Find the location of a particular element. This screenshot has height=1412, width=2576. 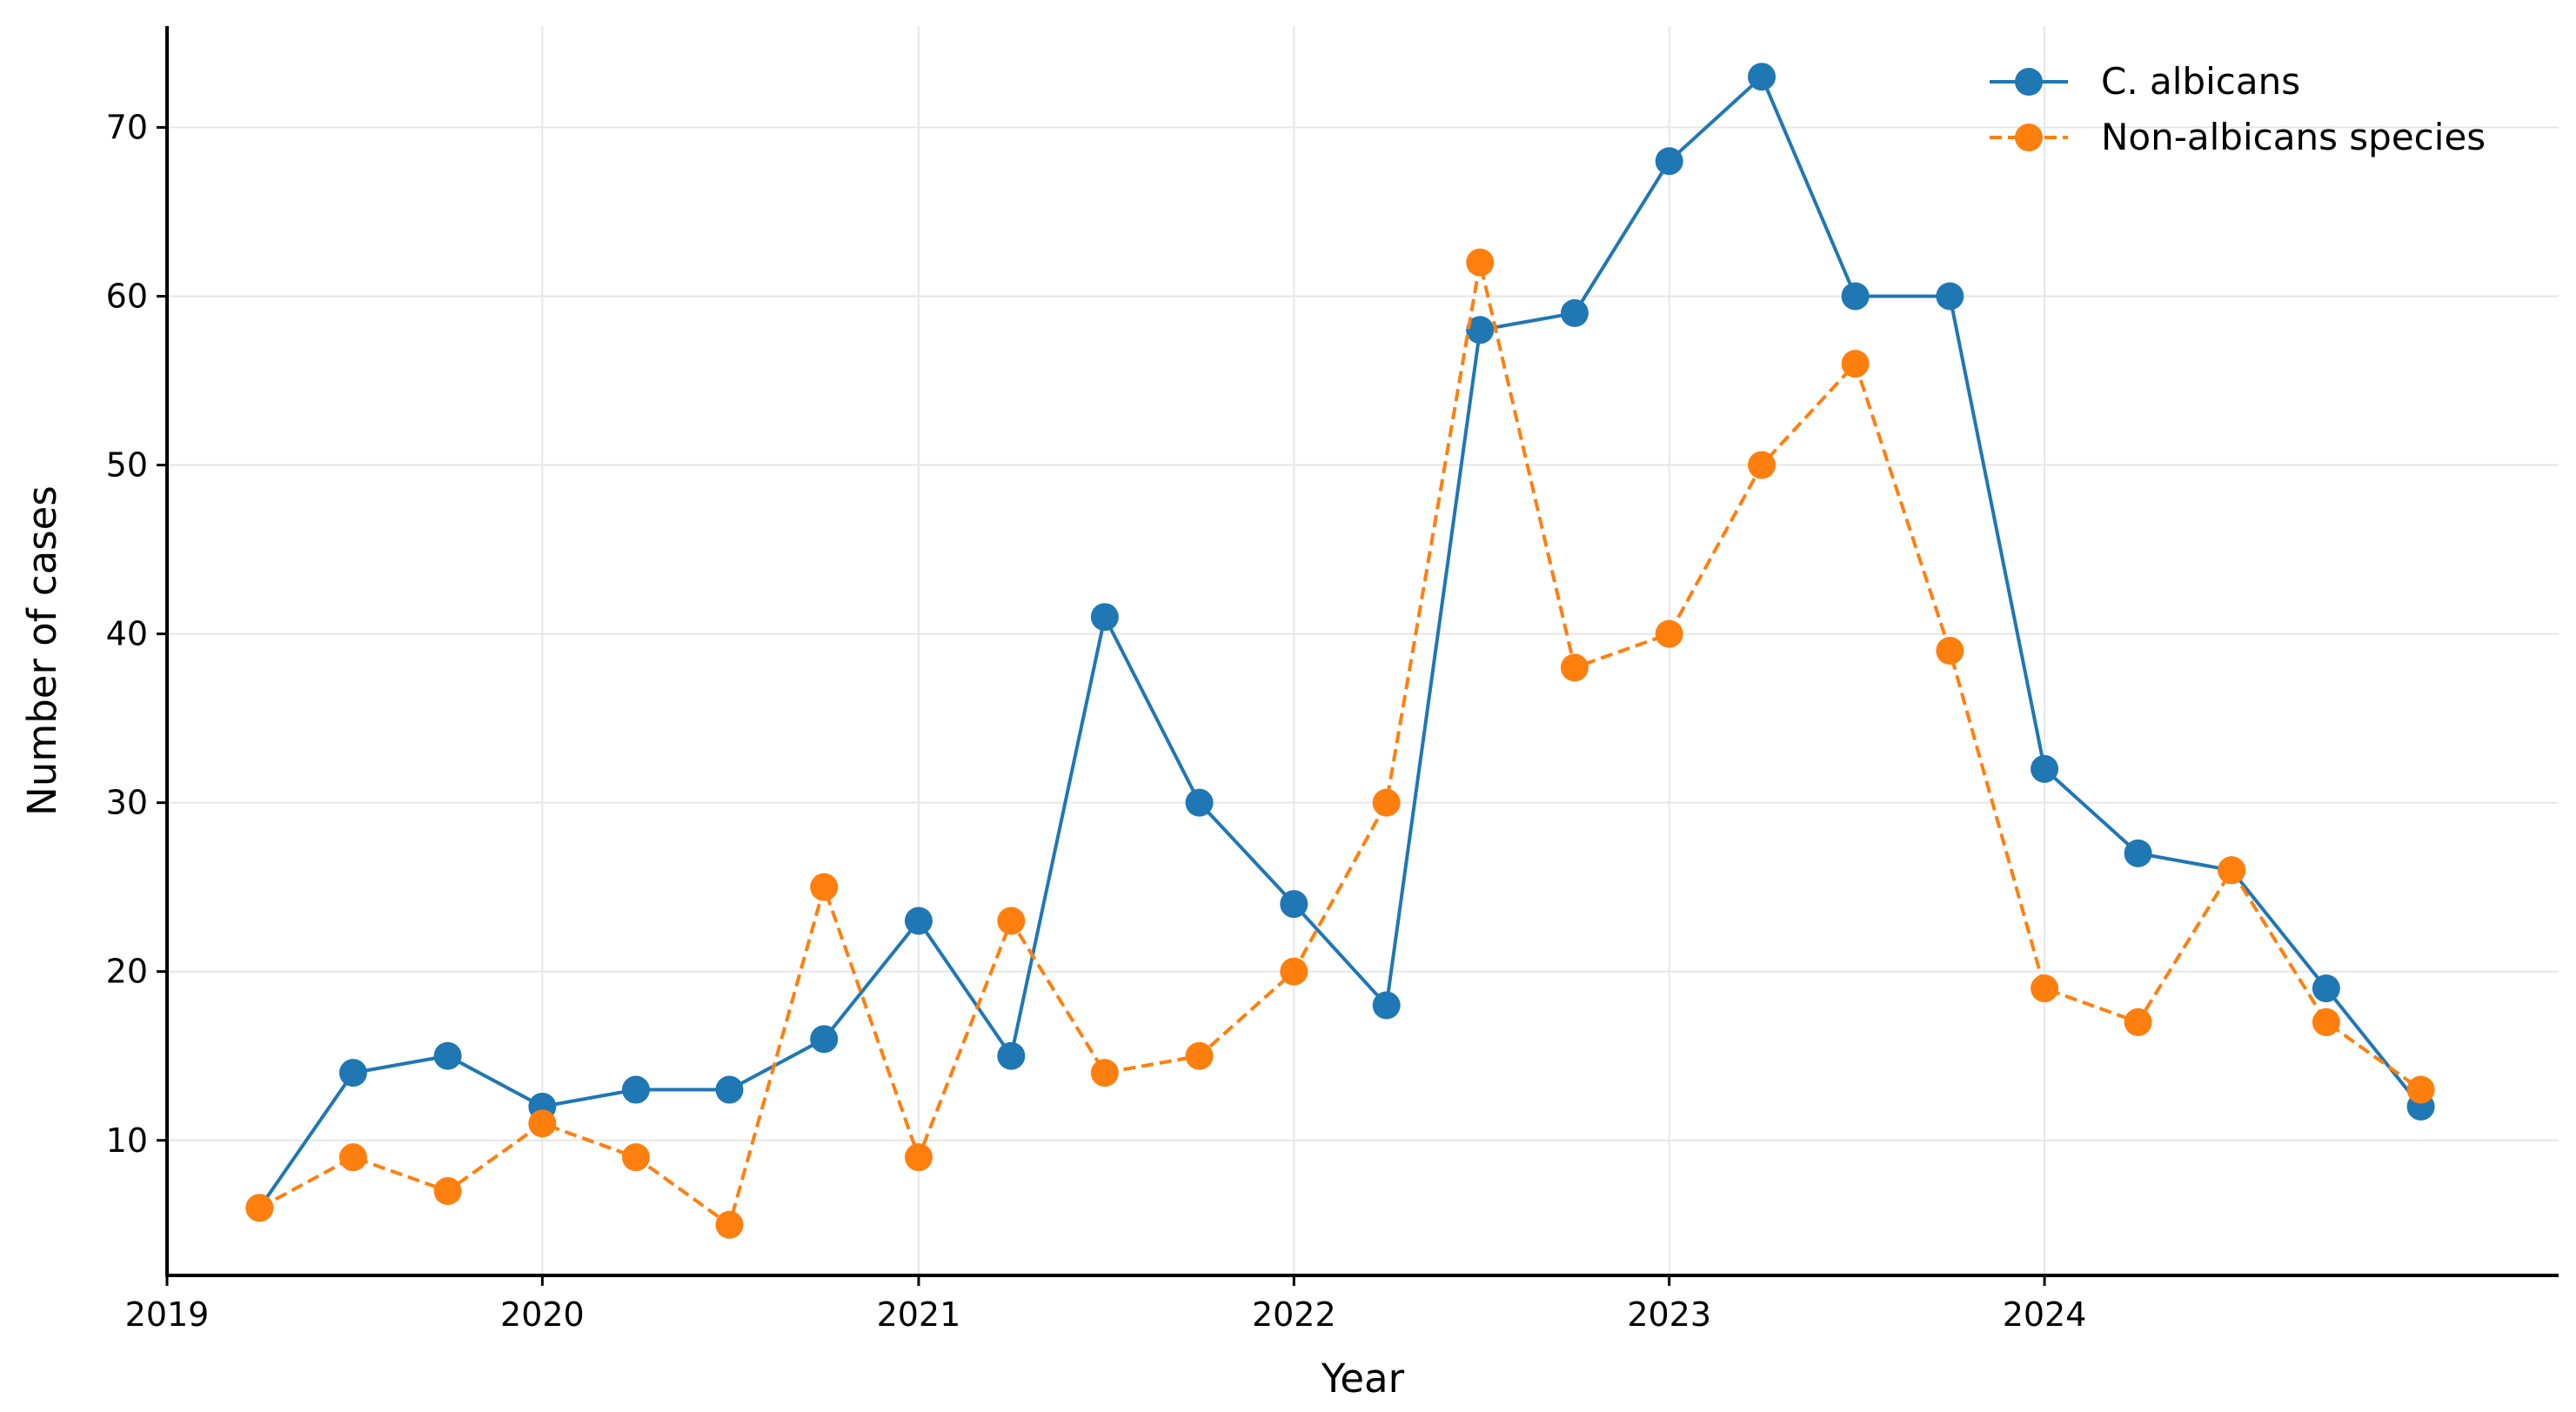

x-axis-label: Year is located at coordinates (1363, 1378).